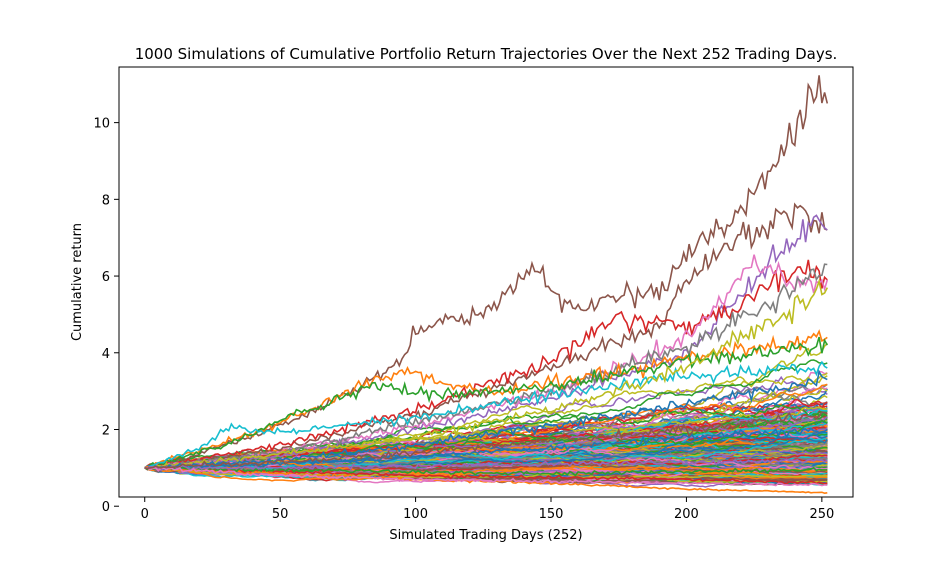 This screenshot has height=565, width=948. I want to click on x-tick-label: 0, so click(145, 514).